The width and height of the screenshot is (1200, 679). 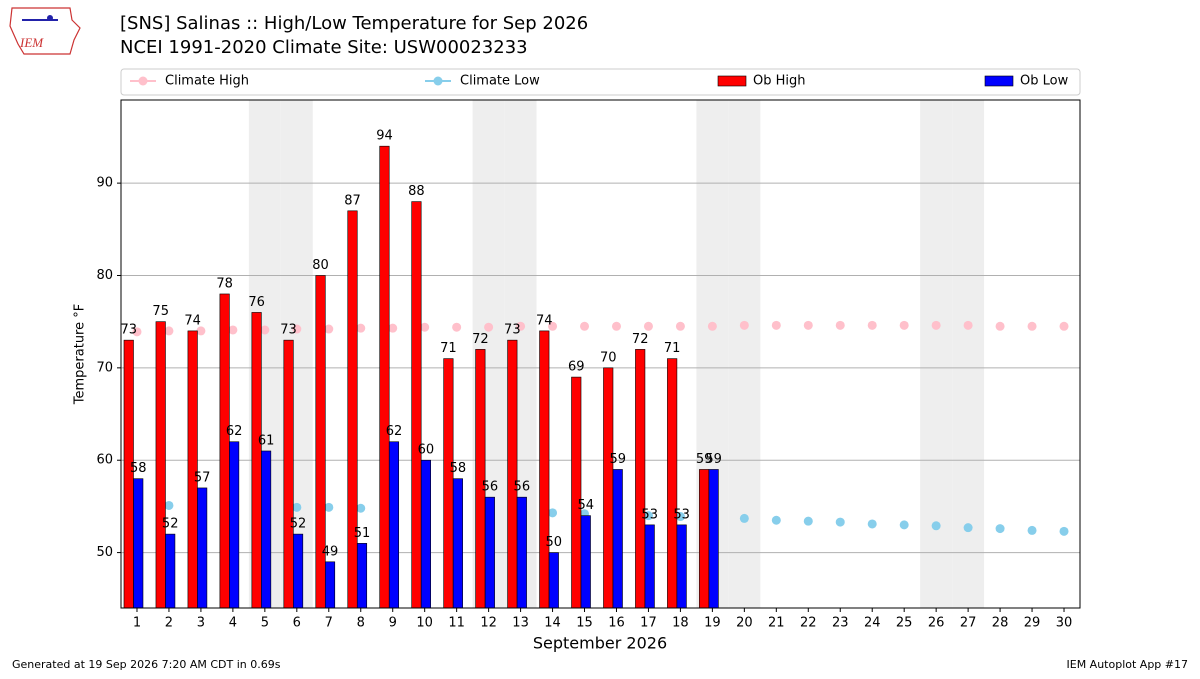 I want to click on data-label: 75, so click(x=160, y=311).